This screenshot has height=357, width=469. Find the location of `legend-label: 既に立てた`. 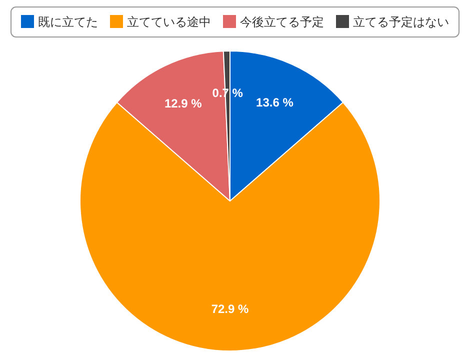

legend-label: 既に立てた is located at coordinates (68, 22).